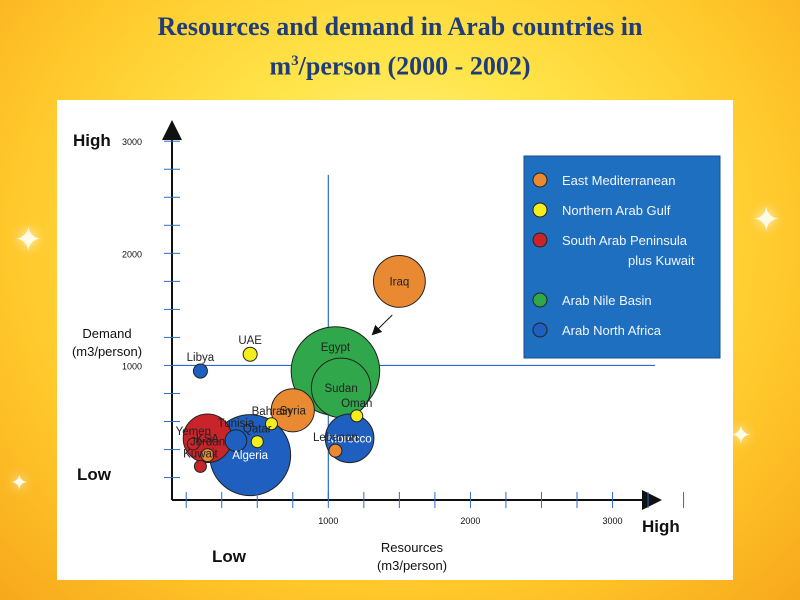  Describe the element at coordinates (94, 474) in the screenshot. I see `y-axis-low-label: Low` at that location.